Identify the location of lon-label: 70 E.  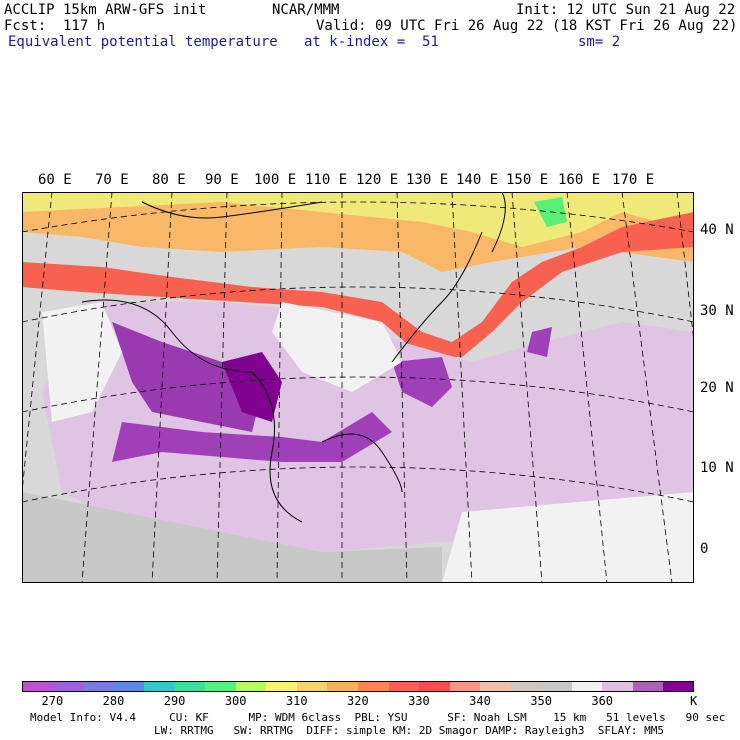
(112, 180).